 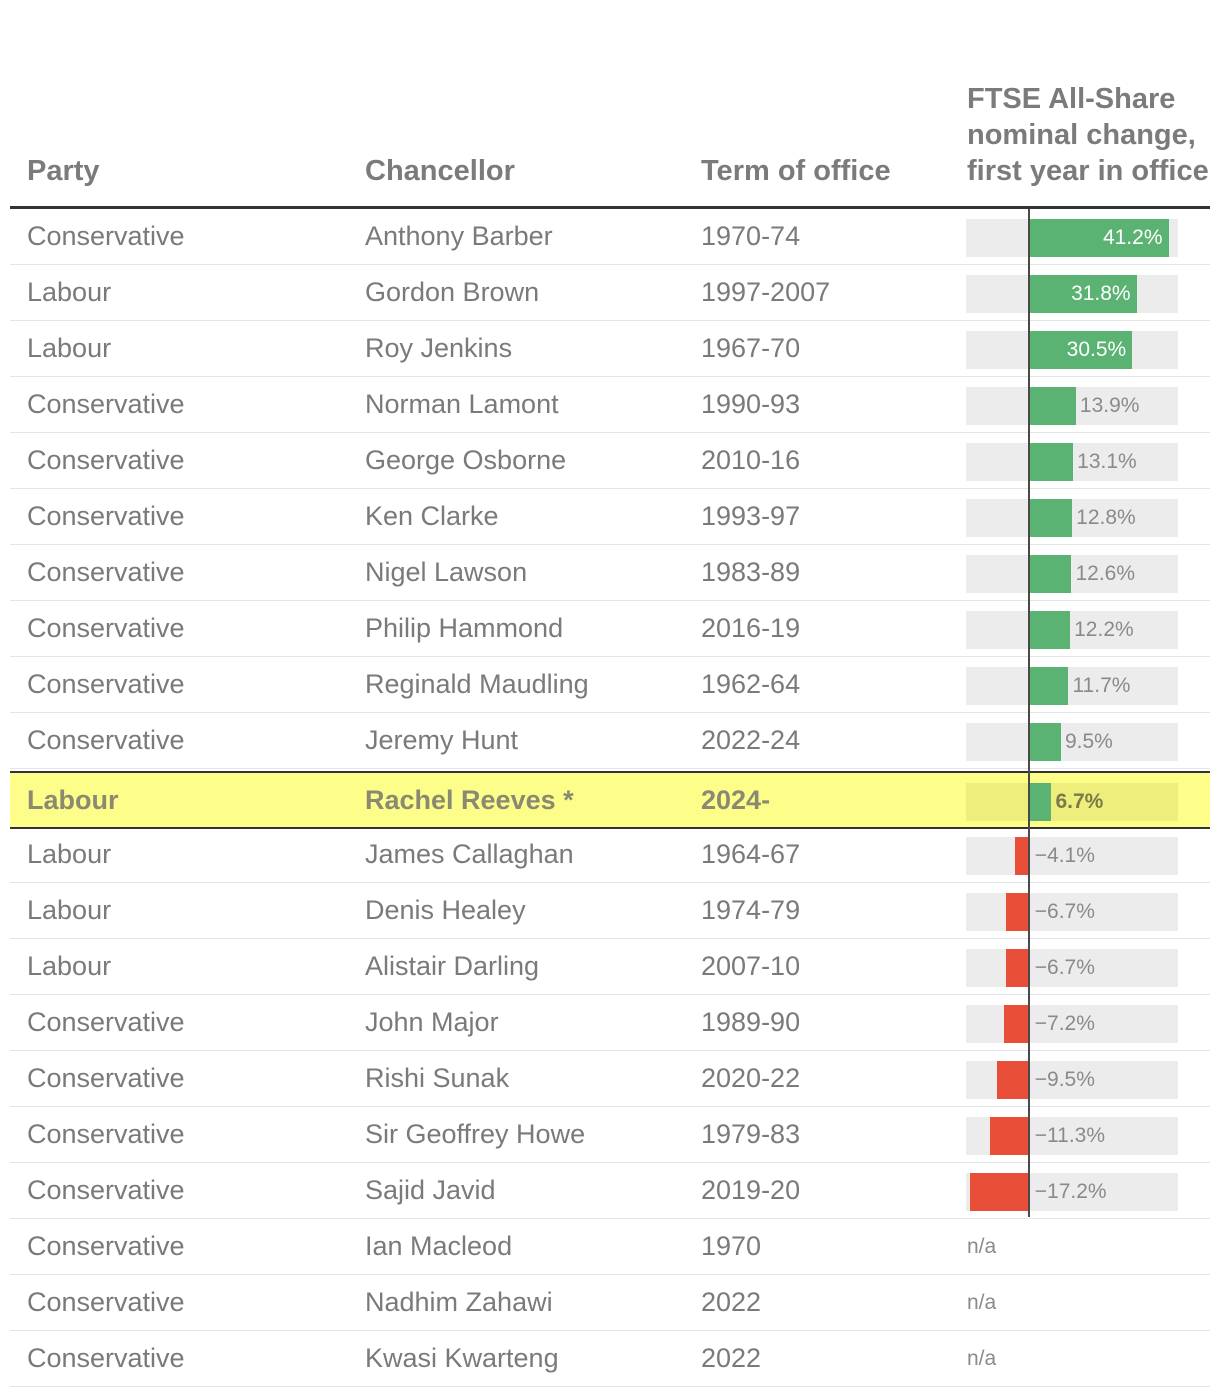 I want to click on bar-value-label: 13.9%, so click(x=1109, y=405).